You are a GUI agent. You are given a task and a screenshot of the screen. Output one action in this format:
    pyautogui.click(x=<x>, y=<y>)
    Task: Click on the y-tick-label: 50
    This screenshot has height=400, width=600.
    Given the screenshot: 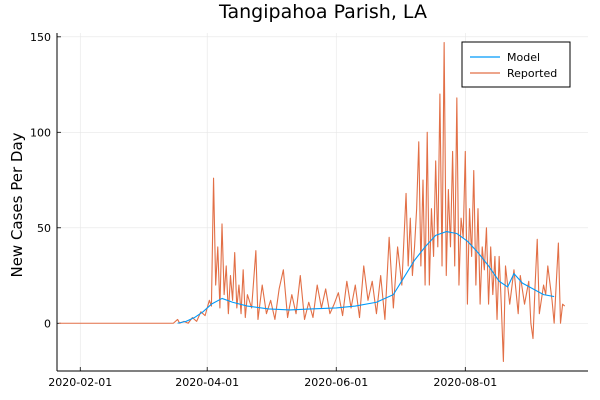 What is the action you would take?
    pyautogui.click(x=44, y=228)
    